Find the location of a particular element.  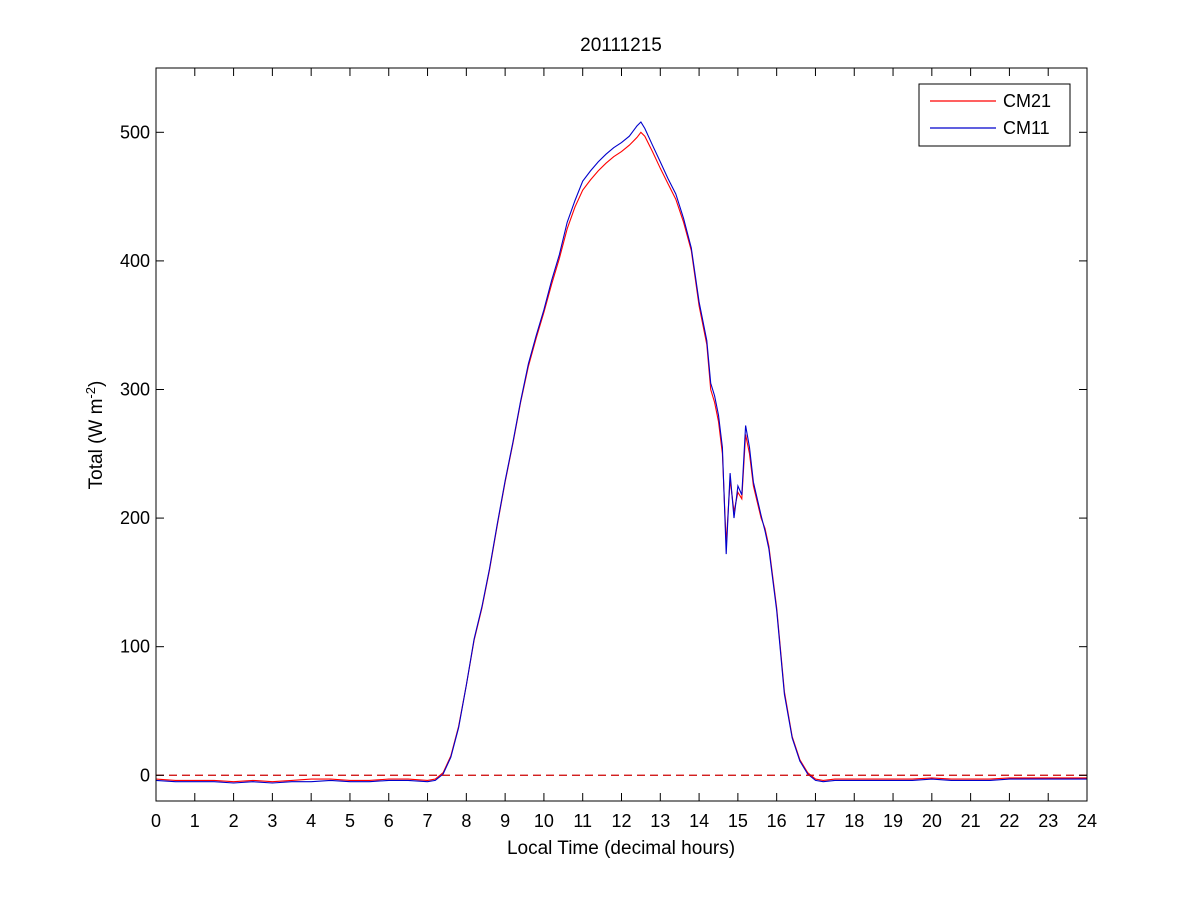

y-tick-labels: 0 100 200 300 400 500 is located at coordinates (135, 453).